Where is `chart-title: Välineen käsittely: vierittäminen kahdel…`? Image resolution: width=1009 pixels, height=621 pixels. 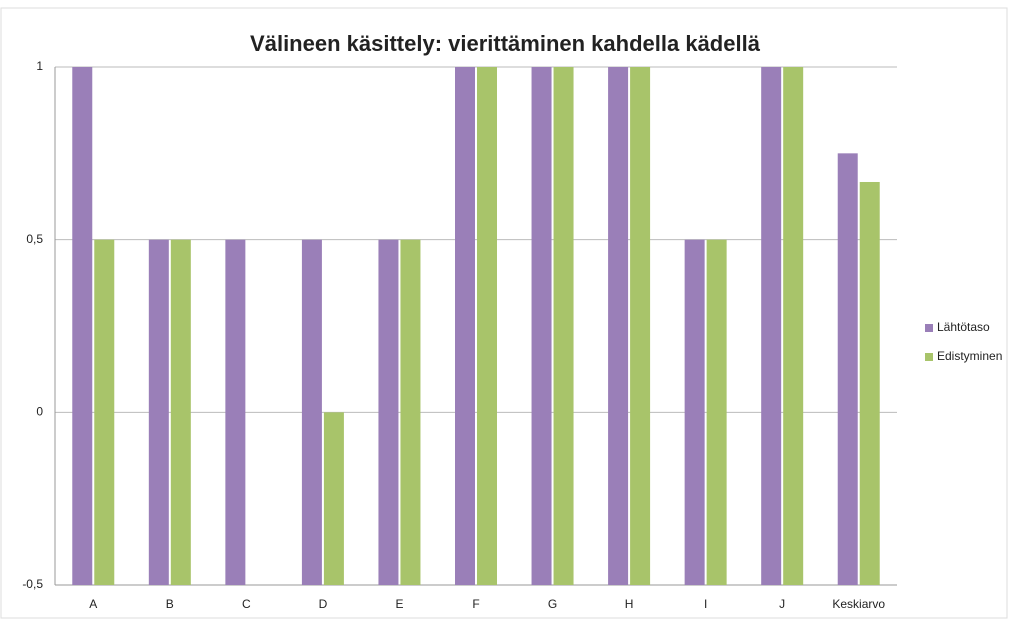 chart-title: Välineen käsittely: vierittäminen kahdel… is located at coordinates (505, 43).